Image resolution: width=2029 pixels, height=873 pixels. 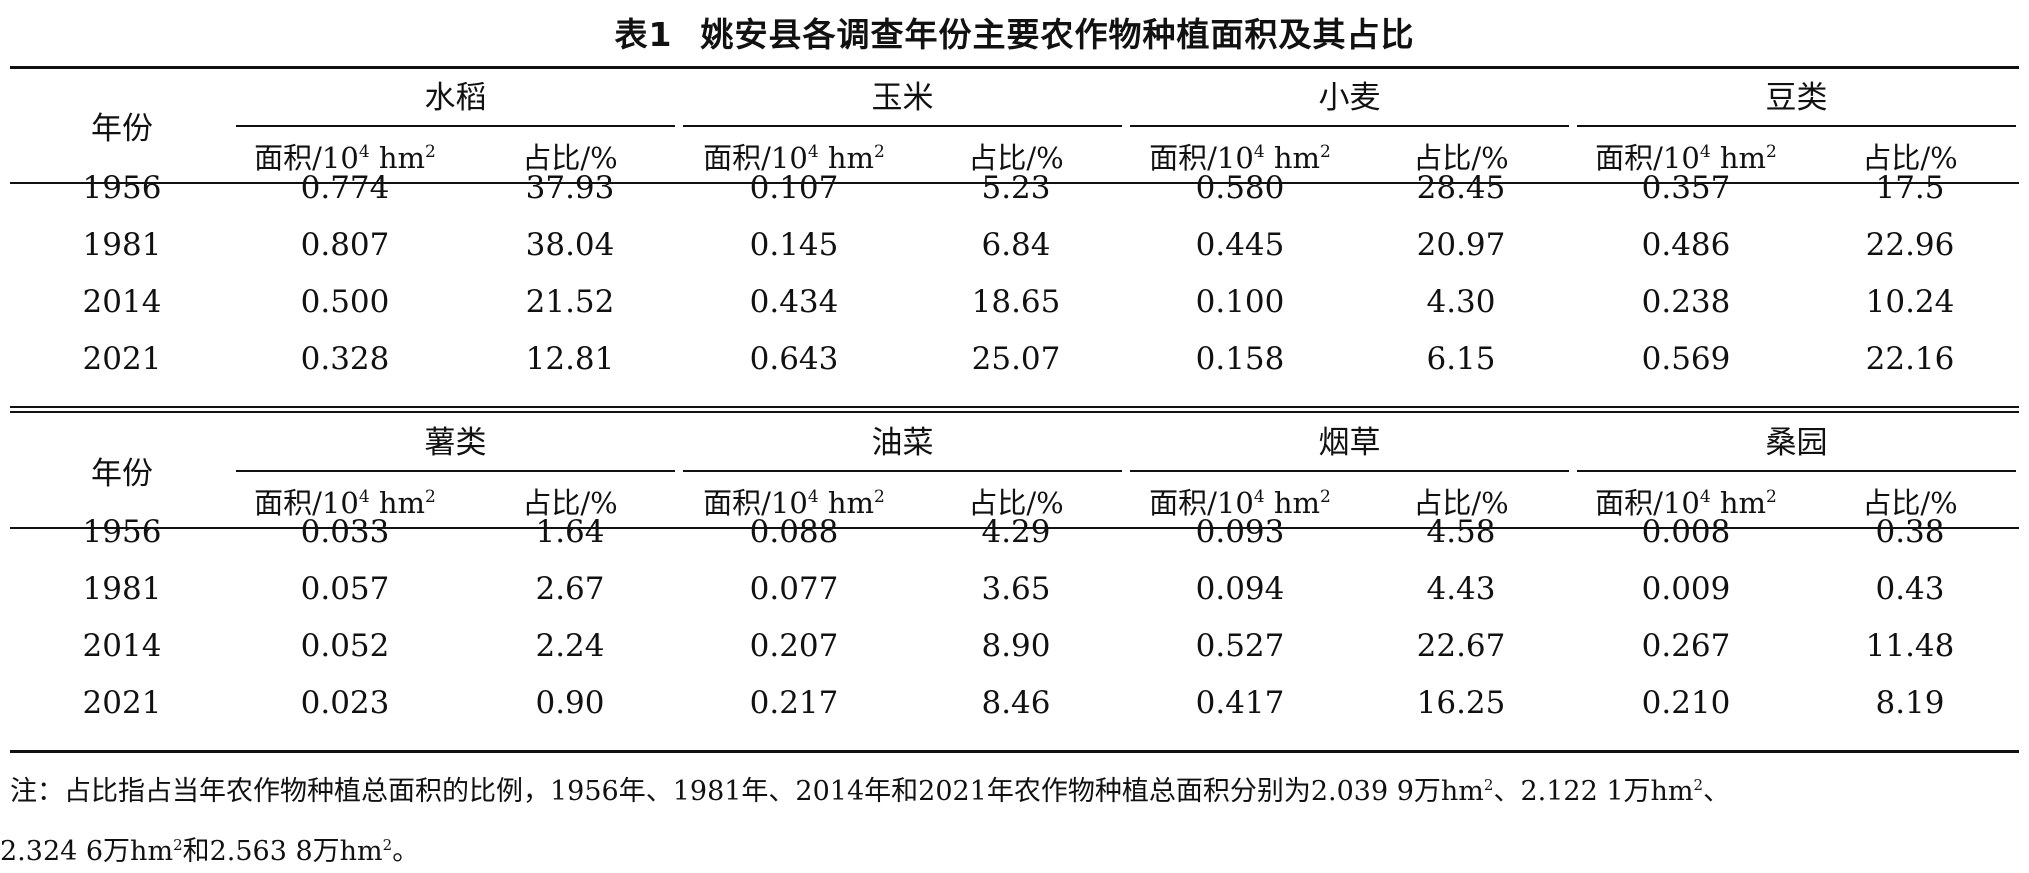 I want to click on crop-group-header: 豆类, so click(x=1796, y=98).